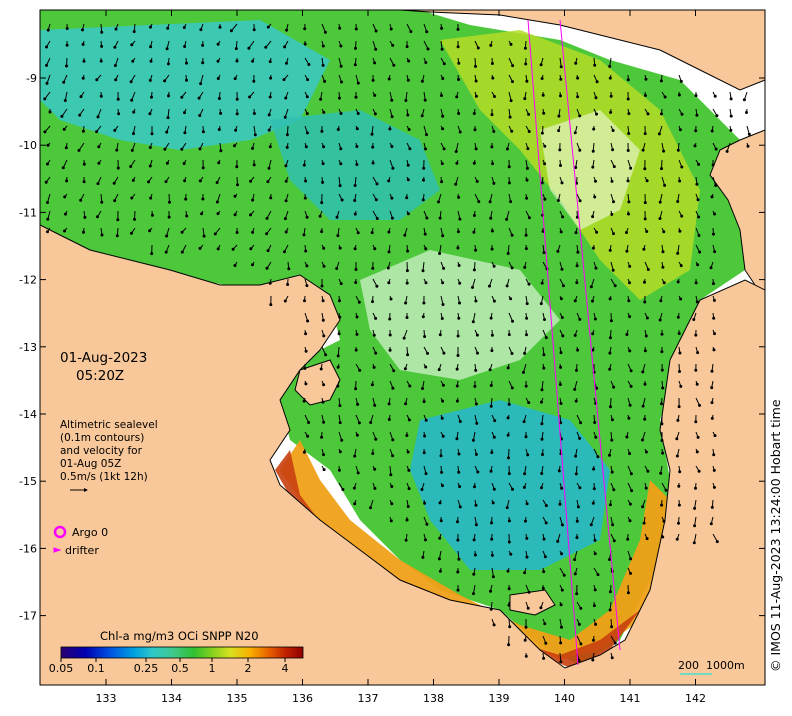 The height and width of the screenshot is (716, 792). Describe the element at coordinates (368, 698) in the screenshot. I see `longitude-tick-label: 137` at that location.